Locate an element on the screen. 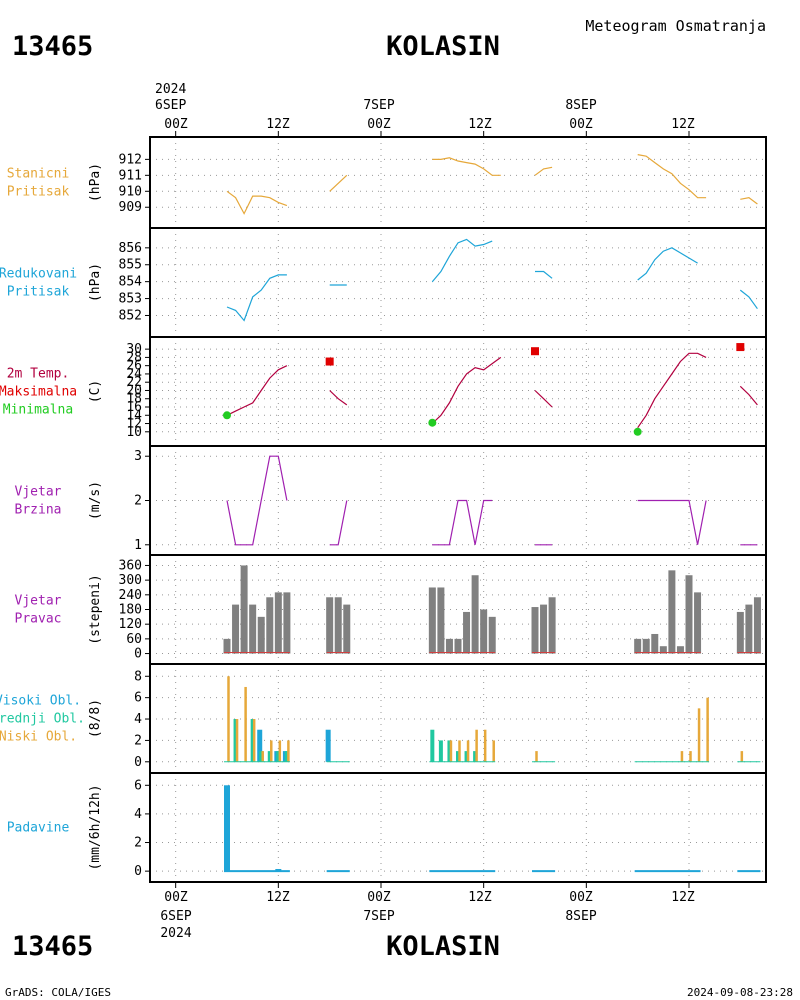  hour-label-top-4: 12Z is located at coordinates (480, 124).